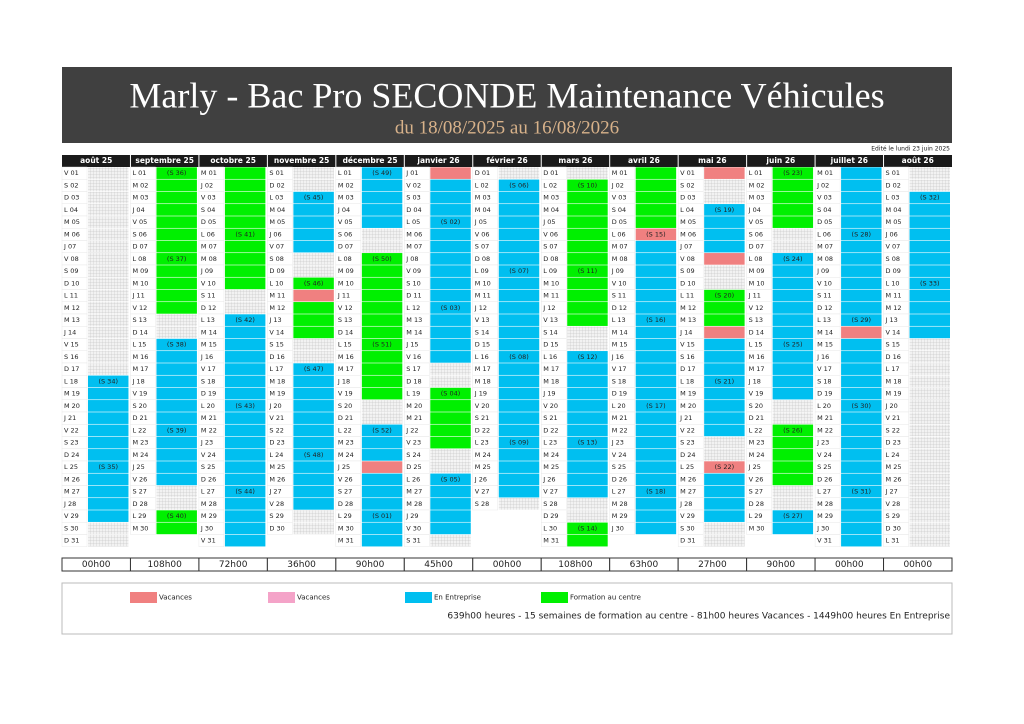 This screenshot has height=724, width=1024. I want to click on day-label: L 31, so click(893, 541).